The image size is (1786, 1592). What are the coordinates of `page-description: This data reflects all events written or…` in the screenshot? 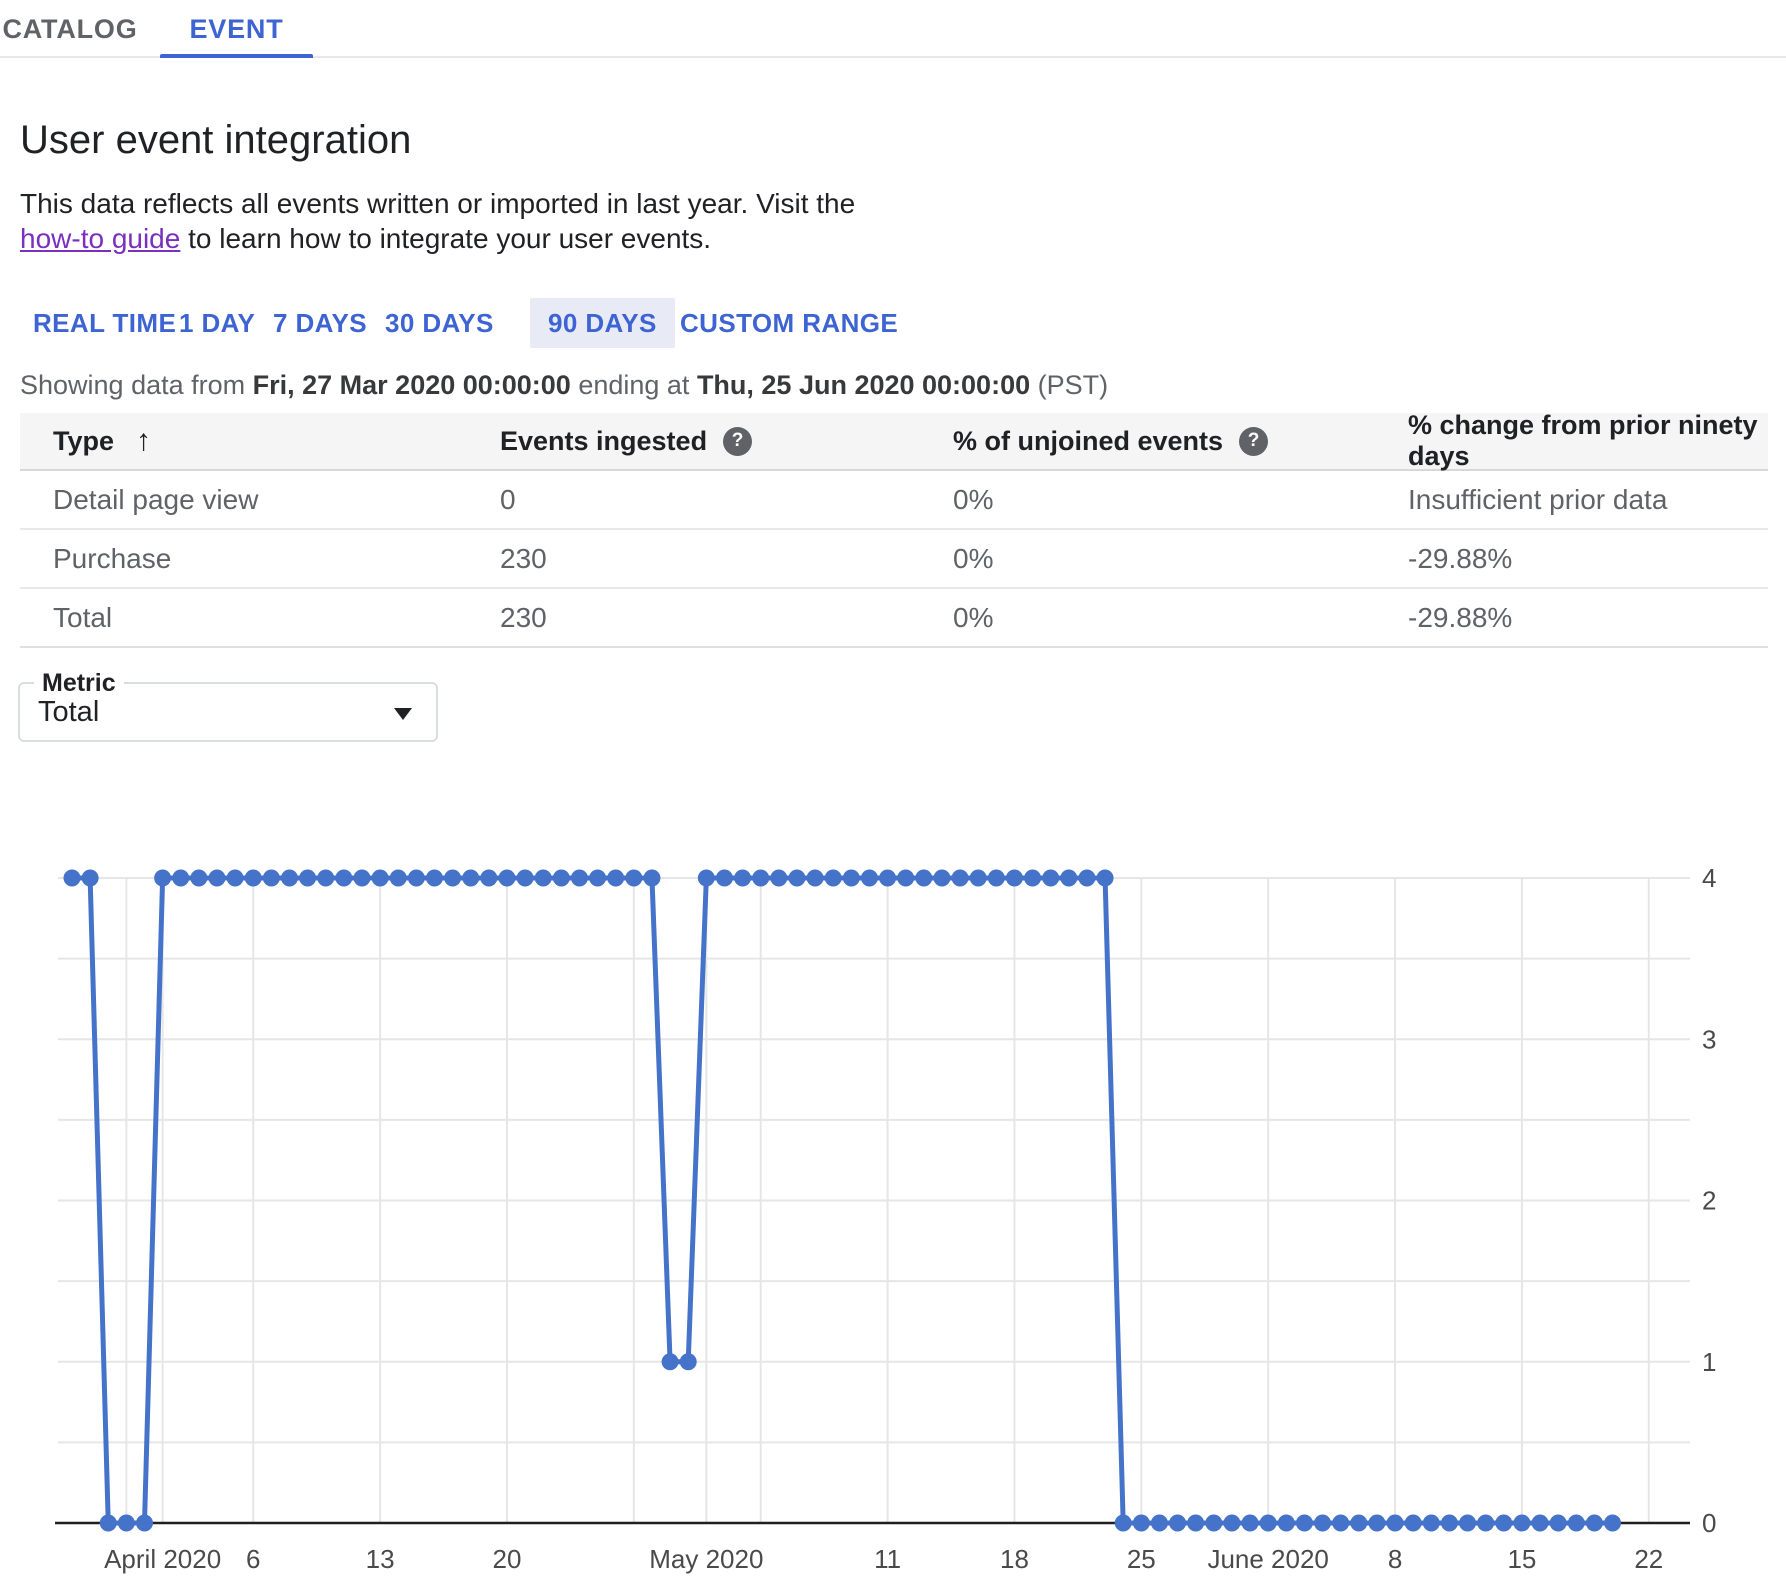 It's located at (470, 221).